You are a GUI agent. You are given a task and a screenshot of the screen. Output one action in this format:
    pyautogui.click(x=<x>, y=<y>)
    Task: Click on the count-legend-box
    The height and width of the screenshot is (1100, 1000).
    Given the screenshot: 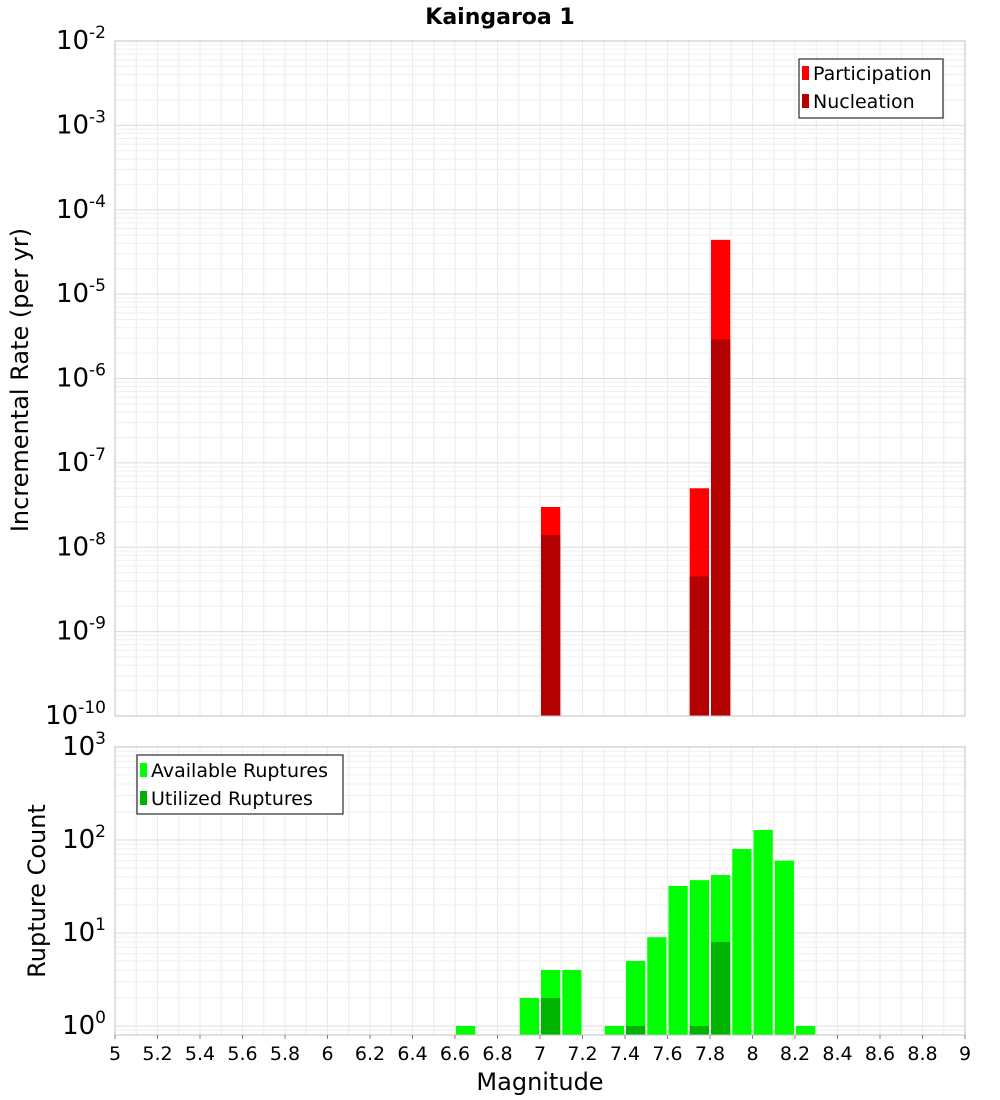 What is the action you would take?
    pyautogui.click(x=240, y=784)
    